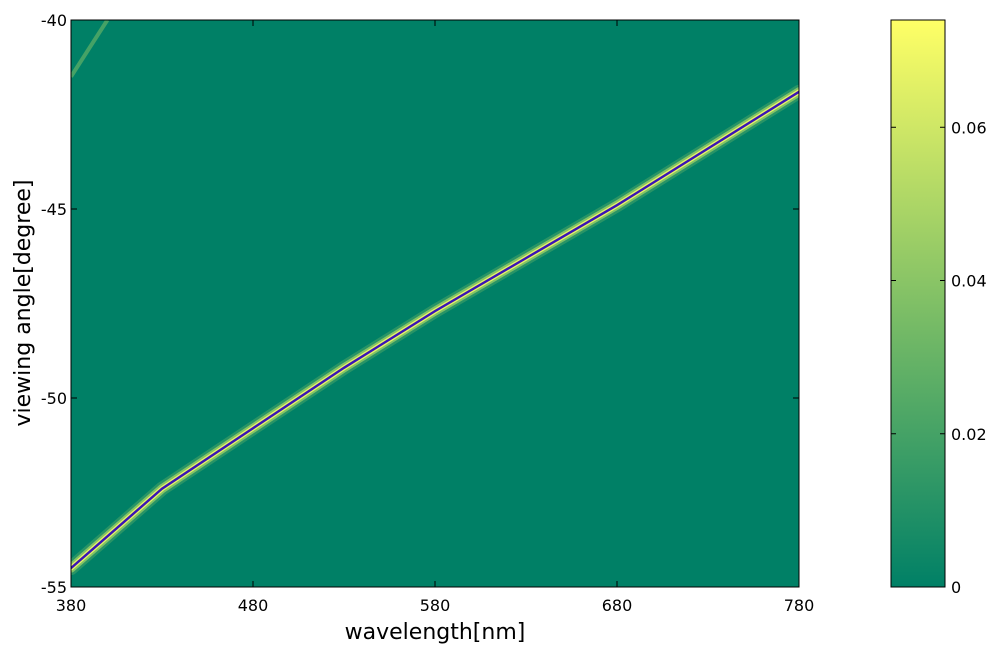 Image resolution: width=1000 pixels, height=650 pixels. I want to click on secondary-ridge, so click(90, 49).